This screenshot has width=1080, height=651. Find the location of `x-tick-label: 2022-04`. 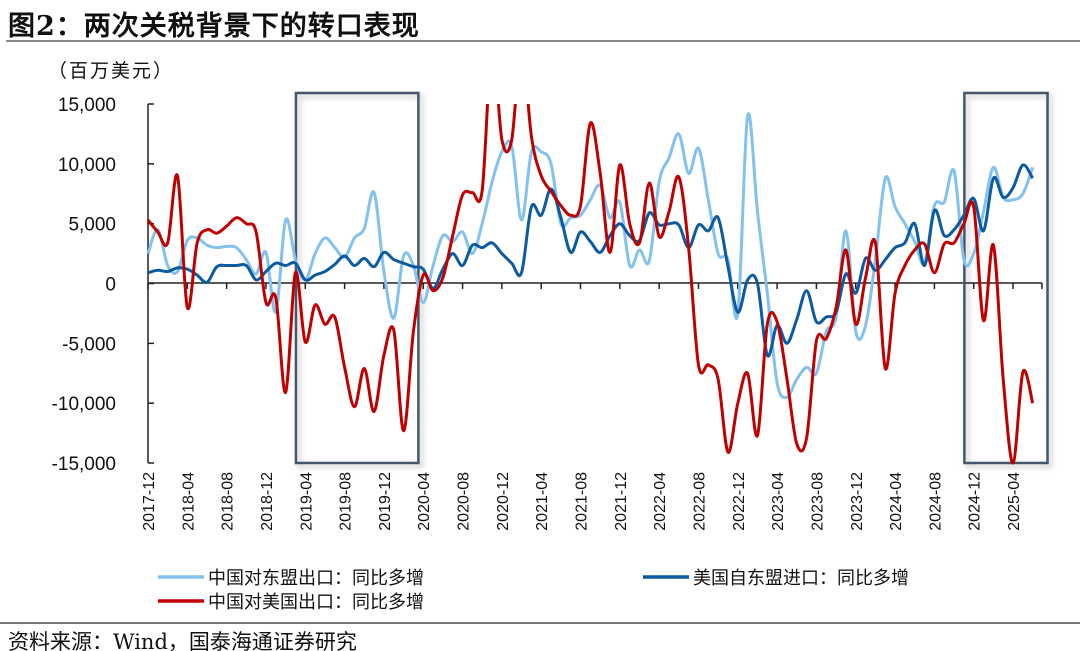

x-tick-label: 2022-04 is located at coordinates (660, 501).